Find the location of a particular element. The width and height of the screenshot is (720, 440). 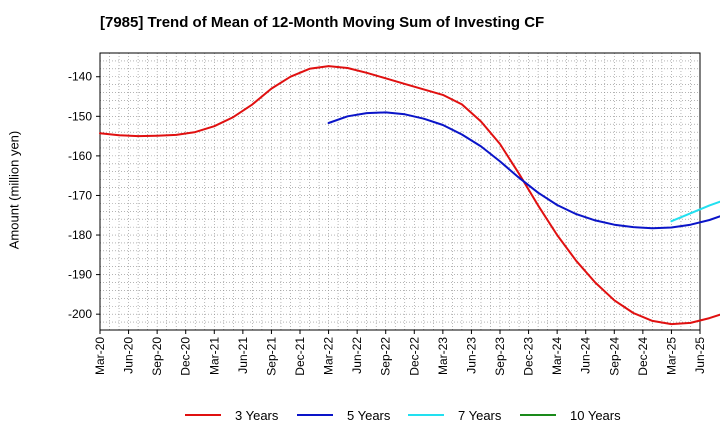

legend-item: 3 Years is located at coordinates (231, 415).